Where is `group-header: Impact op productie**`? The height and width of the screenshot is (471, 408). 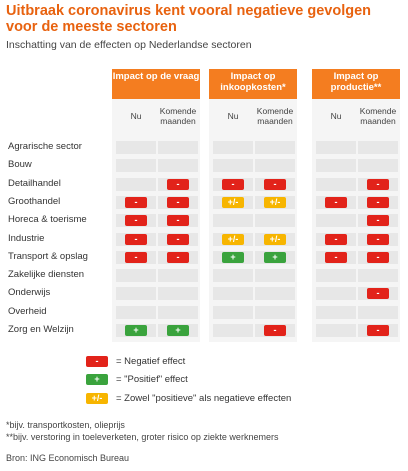
group-header: Impact op productie** is located at coordinates (356, 84).